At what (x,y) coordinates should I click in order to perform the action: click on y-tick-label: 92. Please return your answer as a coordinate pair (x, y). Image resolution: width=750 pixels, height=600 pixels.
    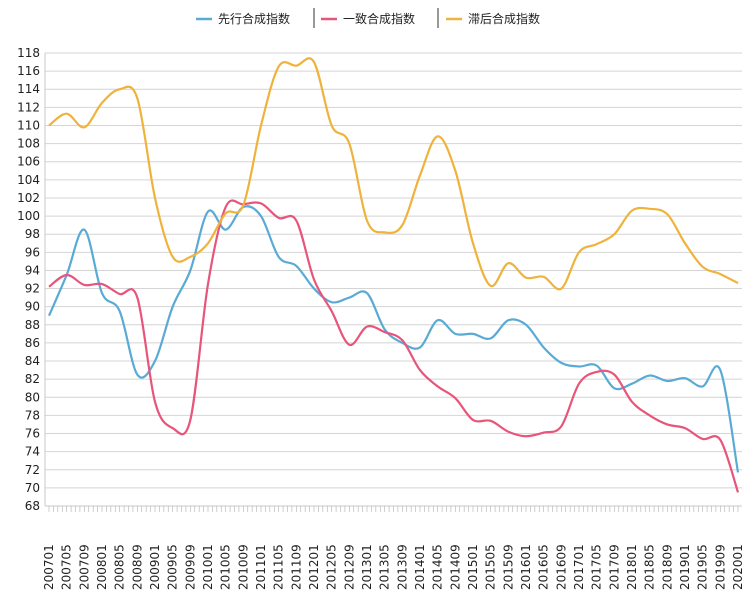
    Looking at the image, I should click on (32, 289).